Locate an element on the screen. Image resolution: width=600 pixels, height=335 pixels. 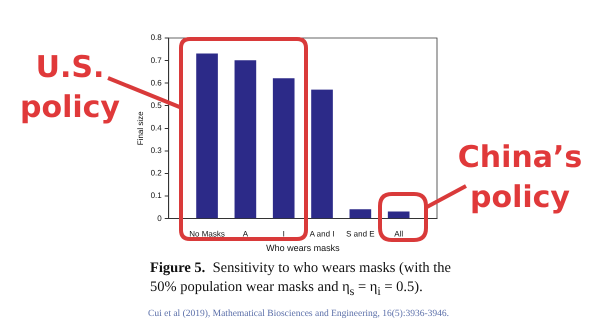
y-tick-label: 0.2 is located at coordinates (156, 173).